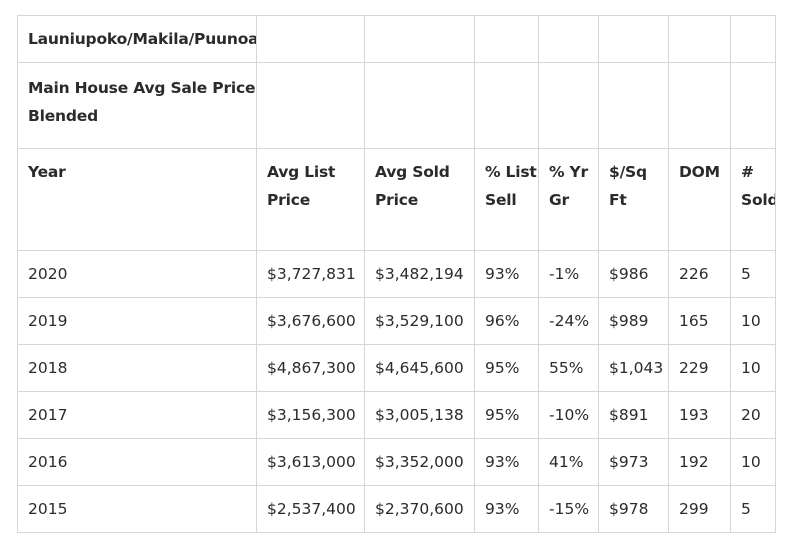 Image resolution: width=790 pixels, height=540 pixels. What do you see at coordinates (137, 368) in the screenshot?
I see `cell-year: 2018` at bounding box center [137, 368].